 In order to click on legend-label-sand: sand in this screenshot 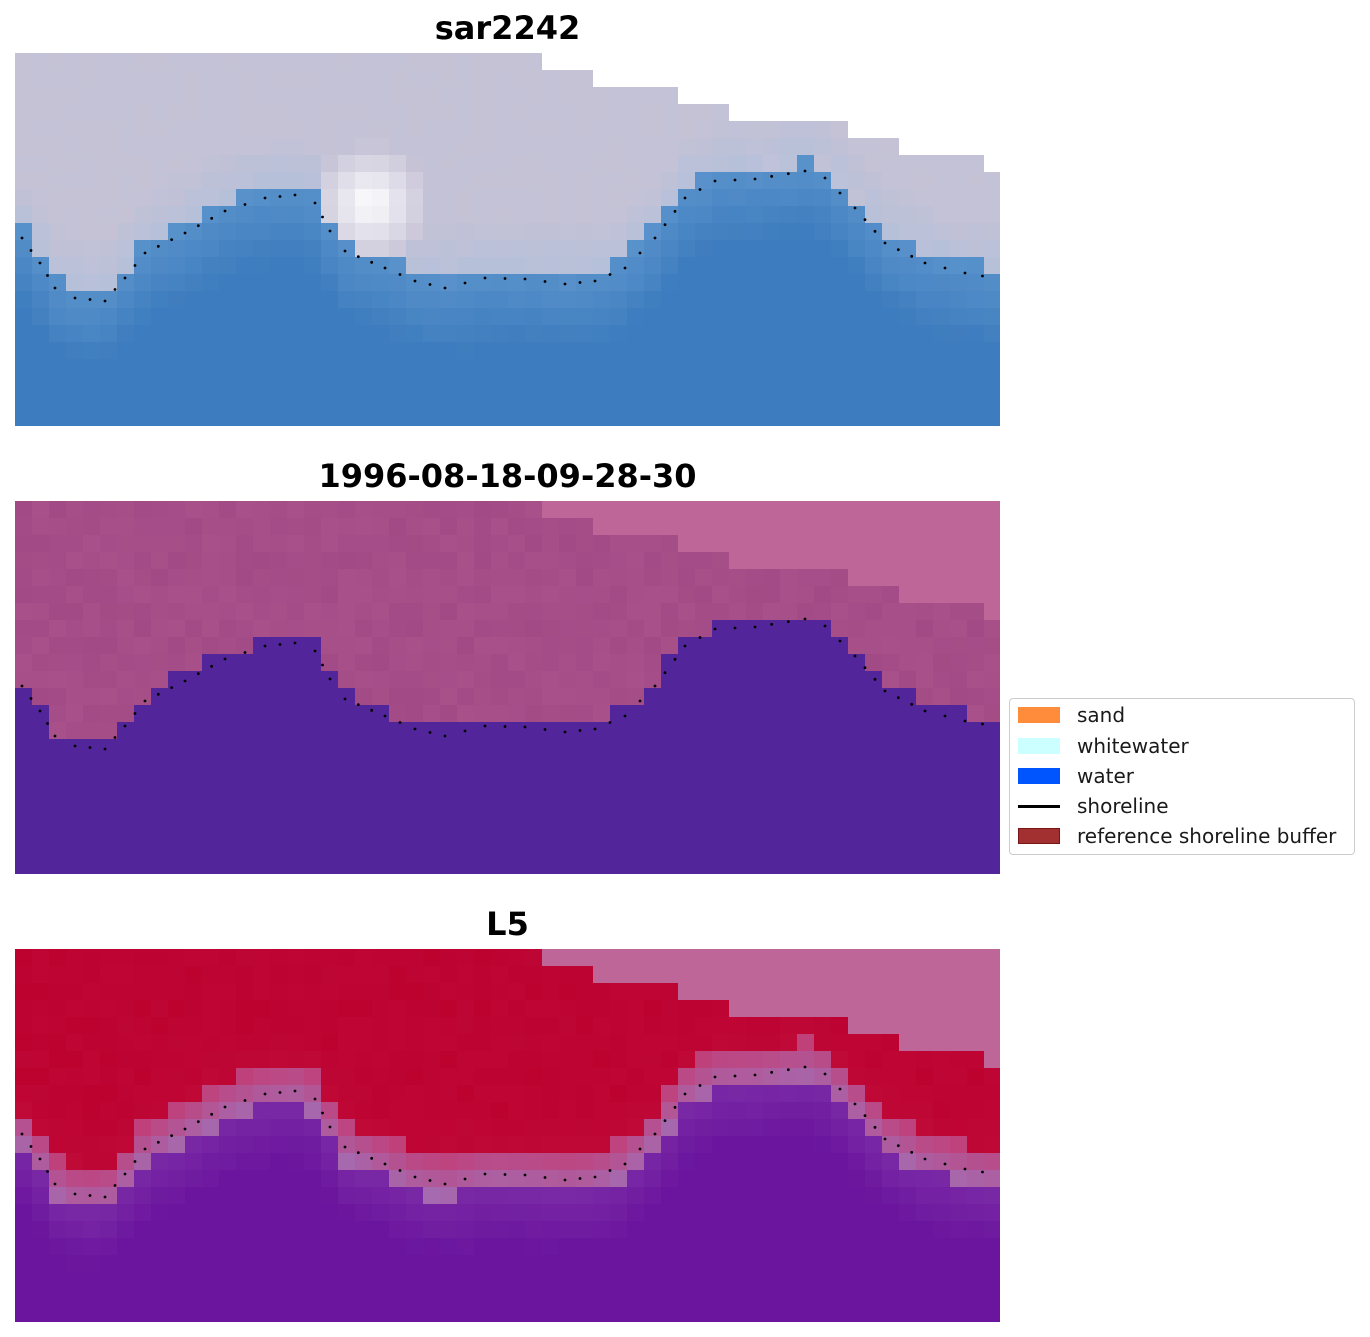, I will do `click(1101, 715)`.